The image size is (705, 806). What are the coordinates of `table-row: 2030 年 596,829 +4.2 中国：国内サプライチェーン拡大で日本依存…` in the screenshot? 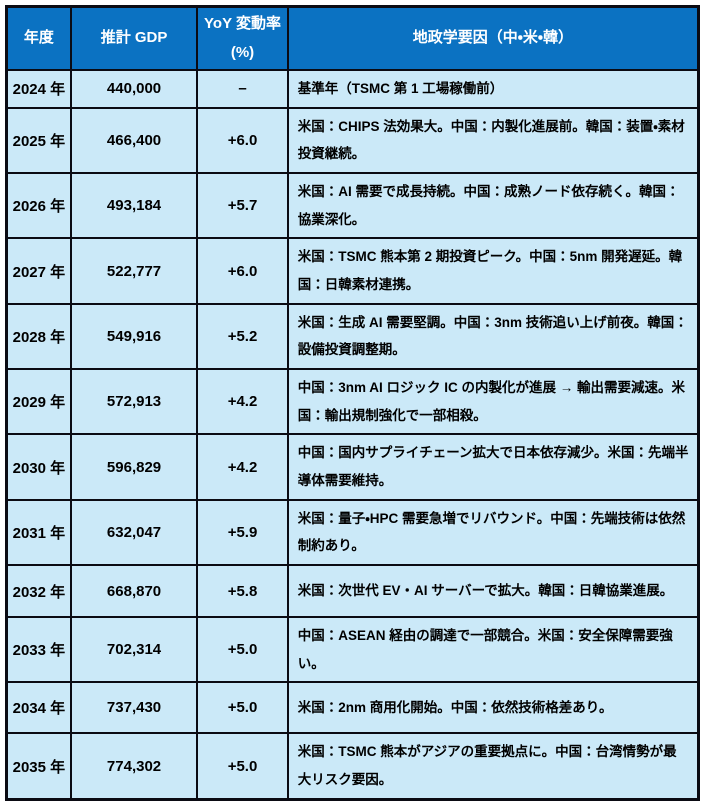 It's located at (352, 467).